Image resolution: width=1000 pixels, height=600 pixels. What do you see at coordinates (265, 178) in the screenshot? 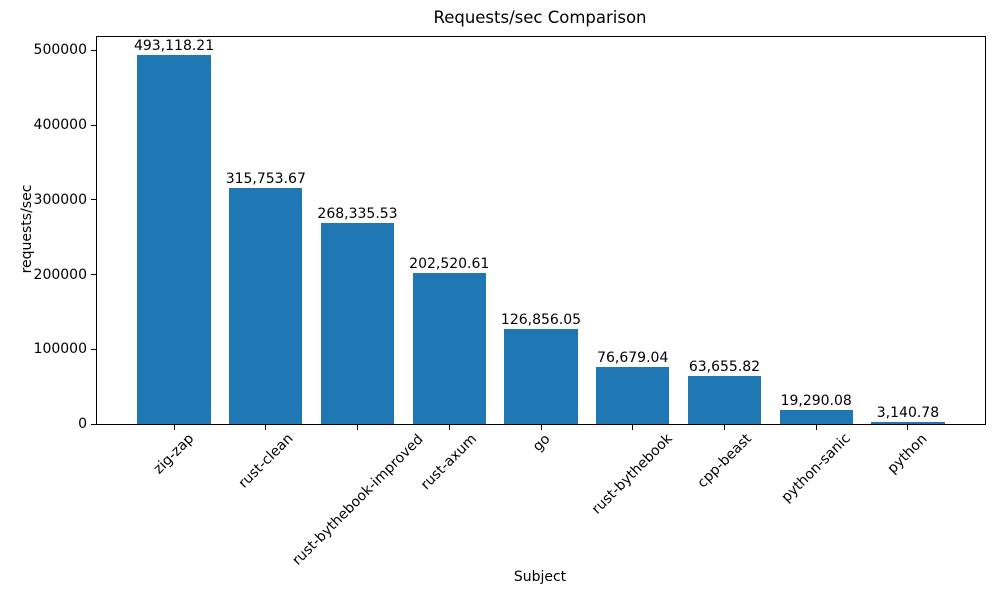
I see `bar-value-label: 315,753.67` at bounding box center [265, 178].